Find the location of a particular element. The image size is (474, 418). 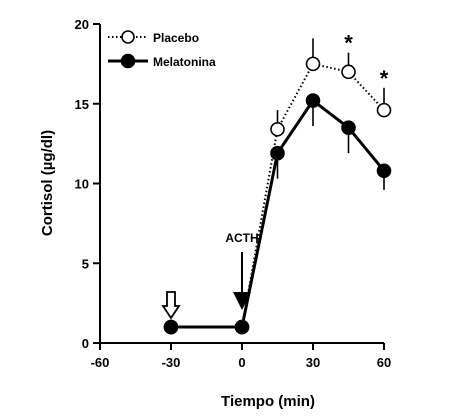

acth-arrow-head is located at coordinates (242, 301).